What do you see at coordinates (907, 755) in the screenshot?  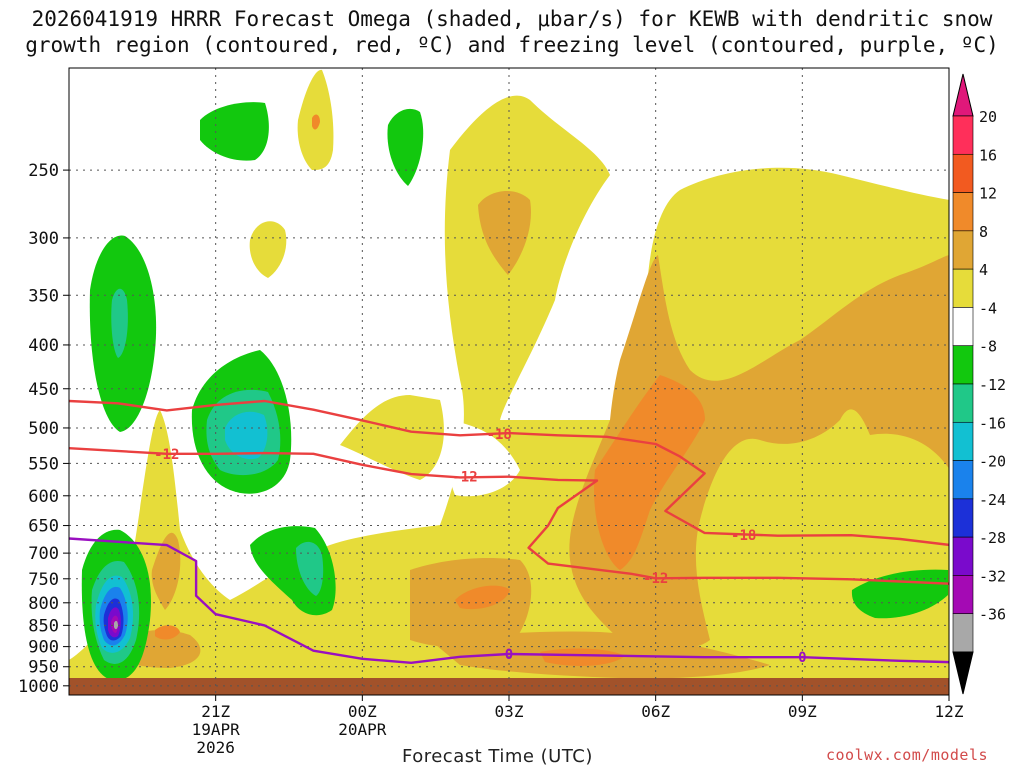 I see `credit-text: coolwx.com/models` at bounding box center [907, 755].